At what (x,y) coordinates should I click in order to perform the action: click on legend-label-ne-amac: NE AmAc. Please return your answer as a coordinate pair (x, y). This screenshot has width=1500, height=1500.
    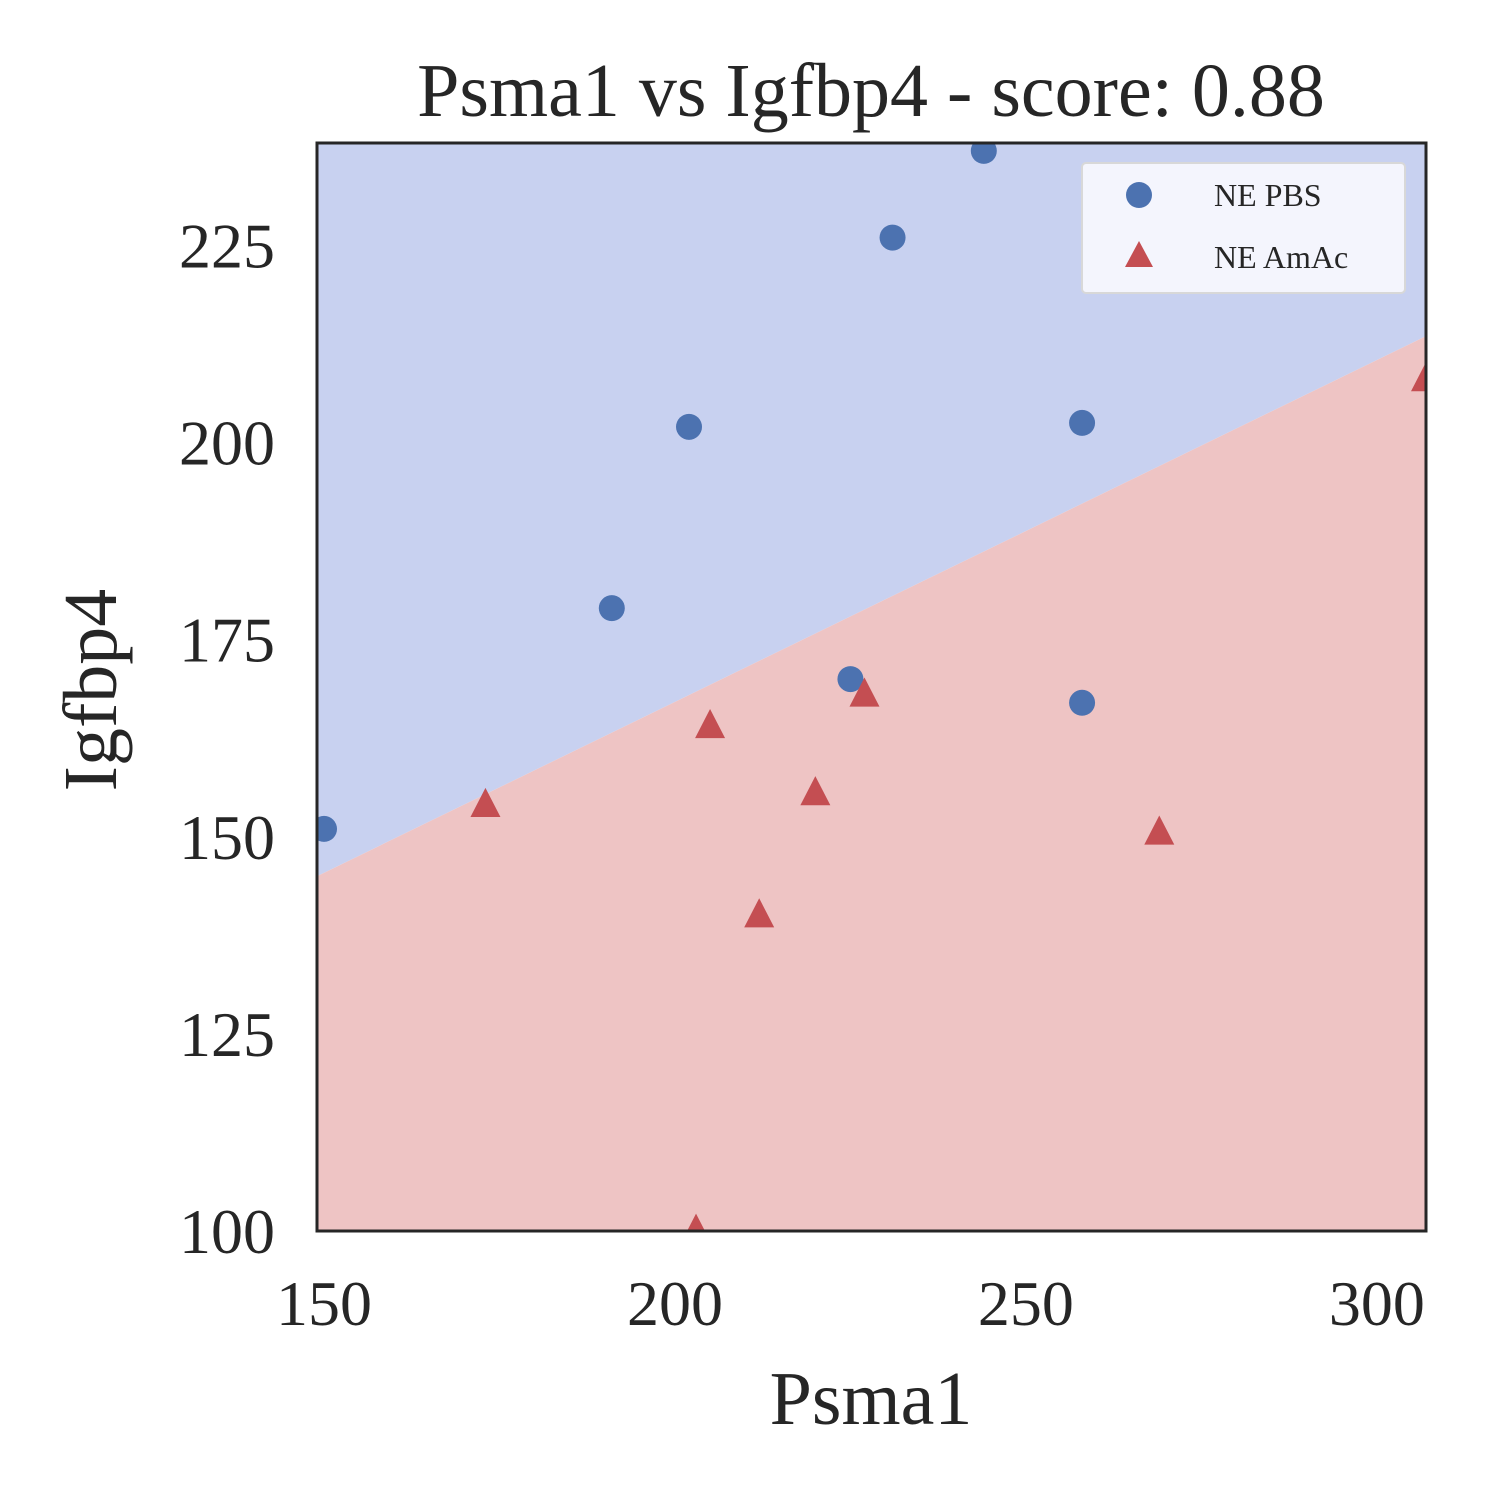
    Looking at the image, I should click on (1281, 257).